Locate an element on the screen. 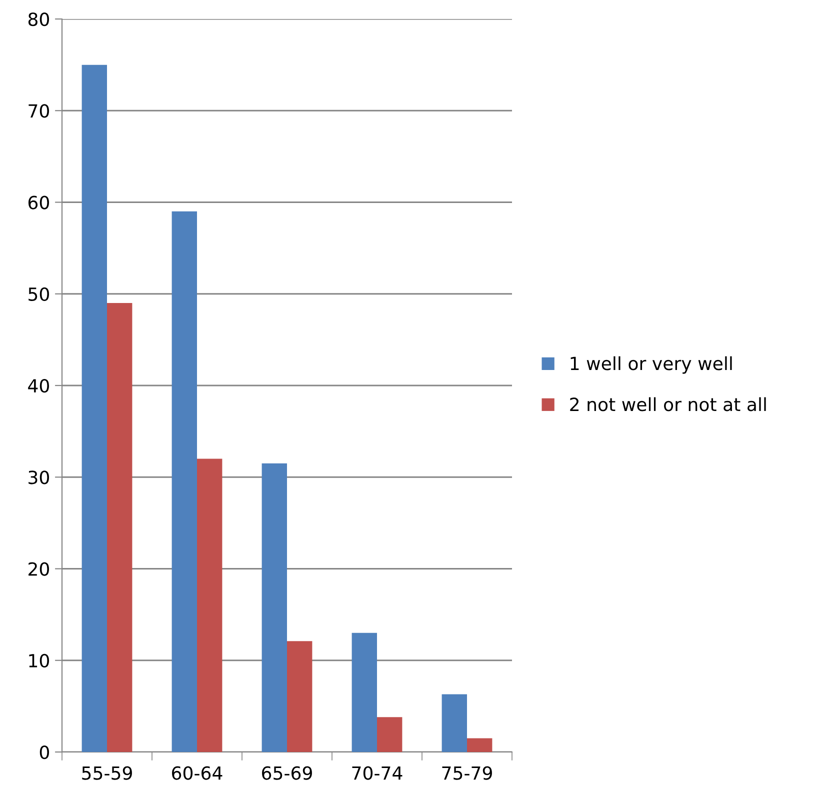 The width and height of the screenshot is (817, 799). x-tick-label: 65-69 is located at coordinates (287, 773).